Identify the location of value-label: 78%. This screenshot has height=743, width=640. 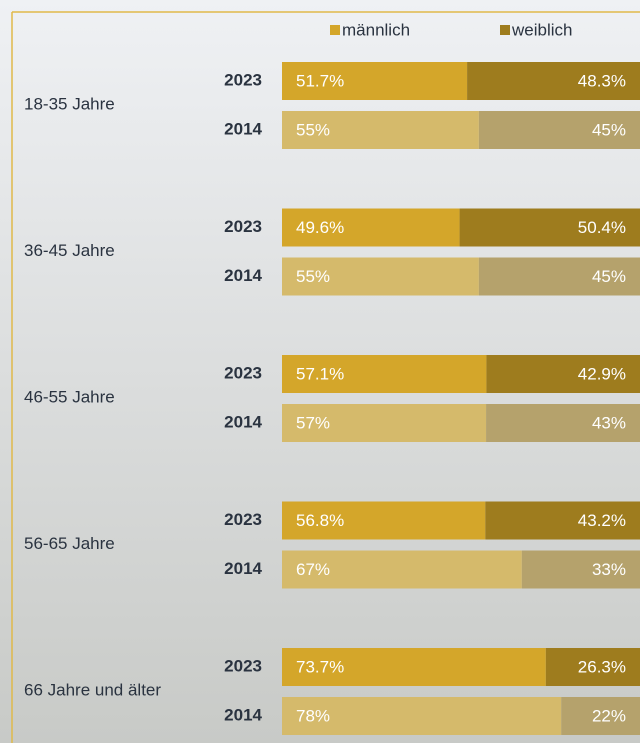
(313, 715).